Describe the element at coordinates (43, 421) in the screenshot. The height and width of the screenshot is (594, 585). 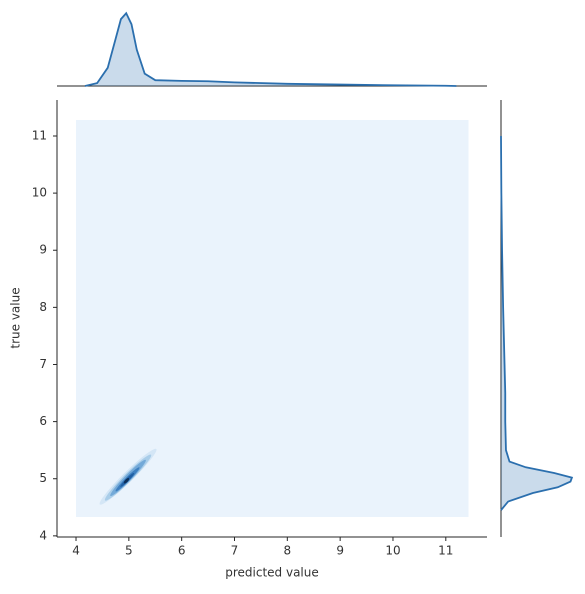
I see `y-tick-label: 6` at that location.